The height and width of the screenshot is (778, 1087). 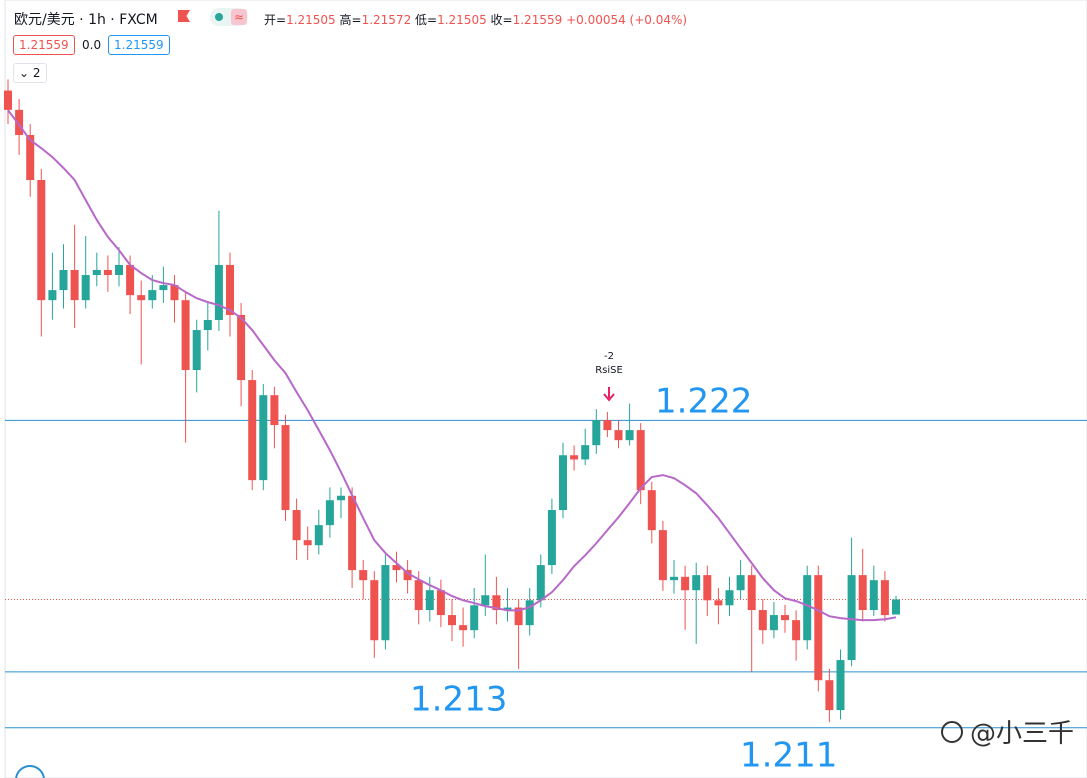 What do you see at coordinates (501, 20) in the screenshot?
I see `close-label: 收=` at bounding box center [501, 20].